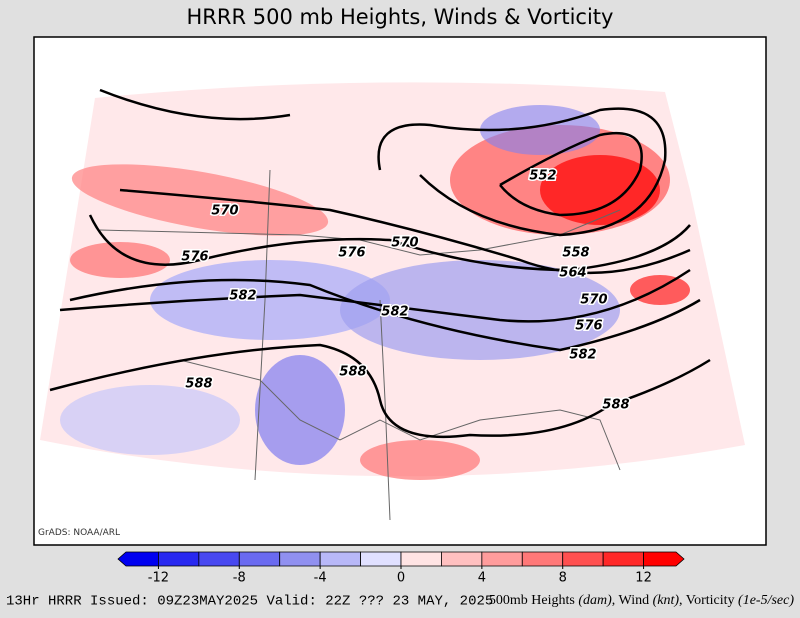  I want to click on footer-right-part: , Wind, so click(632, 600).